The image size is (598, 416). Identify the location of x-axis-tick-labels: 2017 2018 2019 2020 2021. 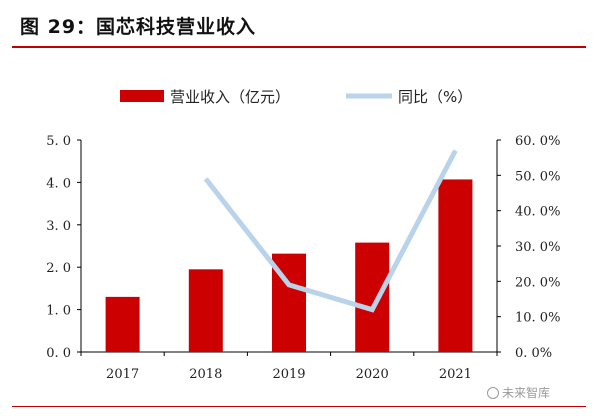
(289, 374).